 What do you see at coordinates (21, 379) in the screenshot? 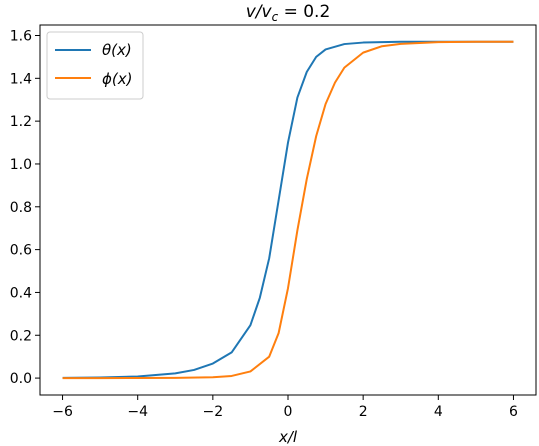
I see `y-tick-label: 0.0` at bounding box center [21, 379].